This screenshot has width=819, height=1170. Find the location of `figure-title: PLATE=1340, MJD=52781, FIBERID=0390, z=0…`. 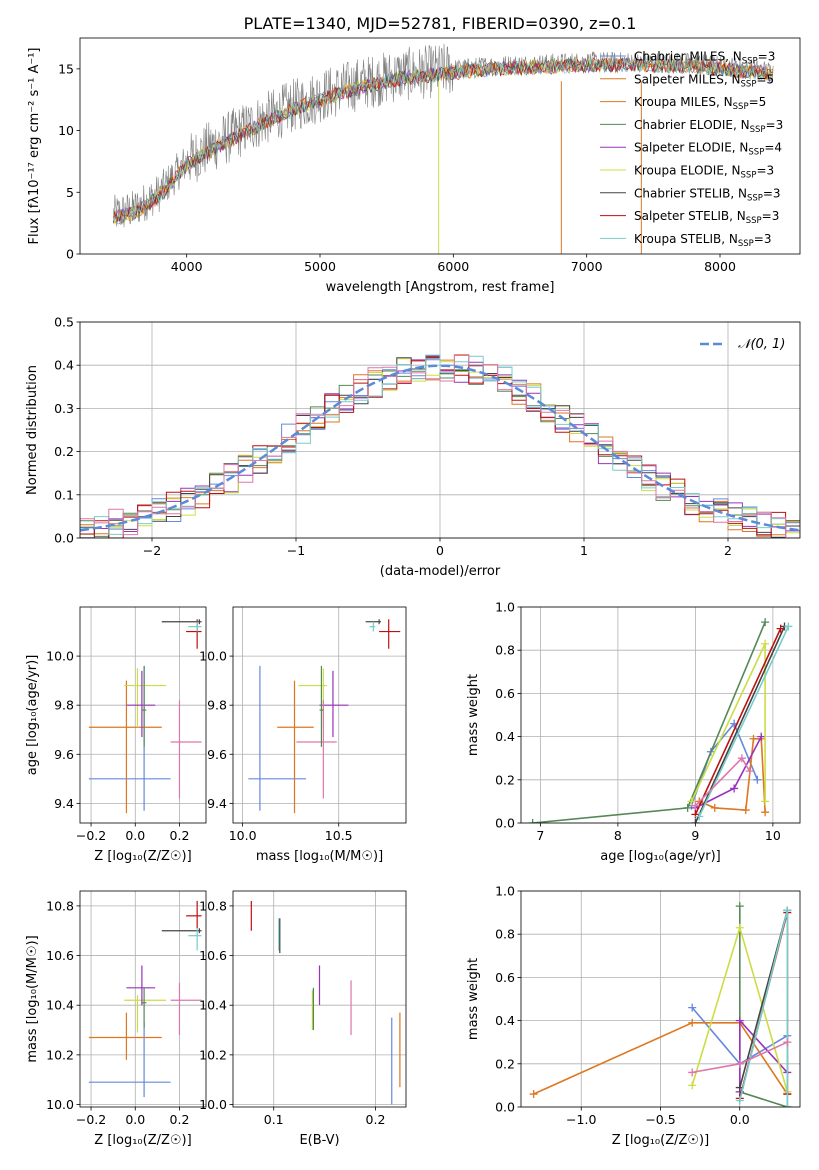

figure-title: PLATE=1340, MJD=52781, FIBERID=0390, z=0… is located at coordinates (440, 23).